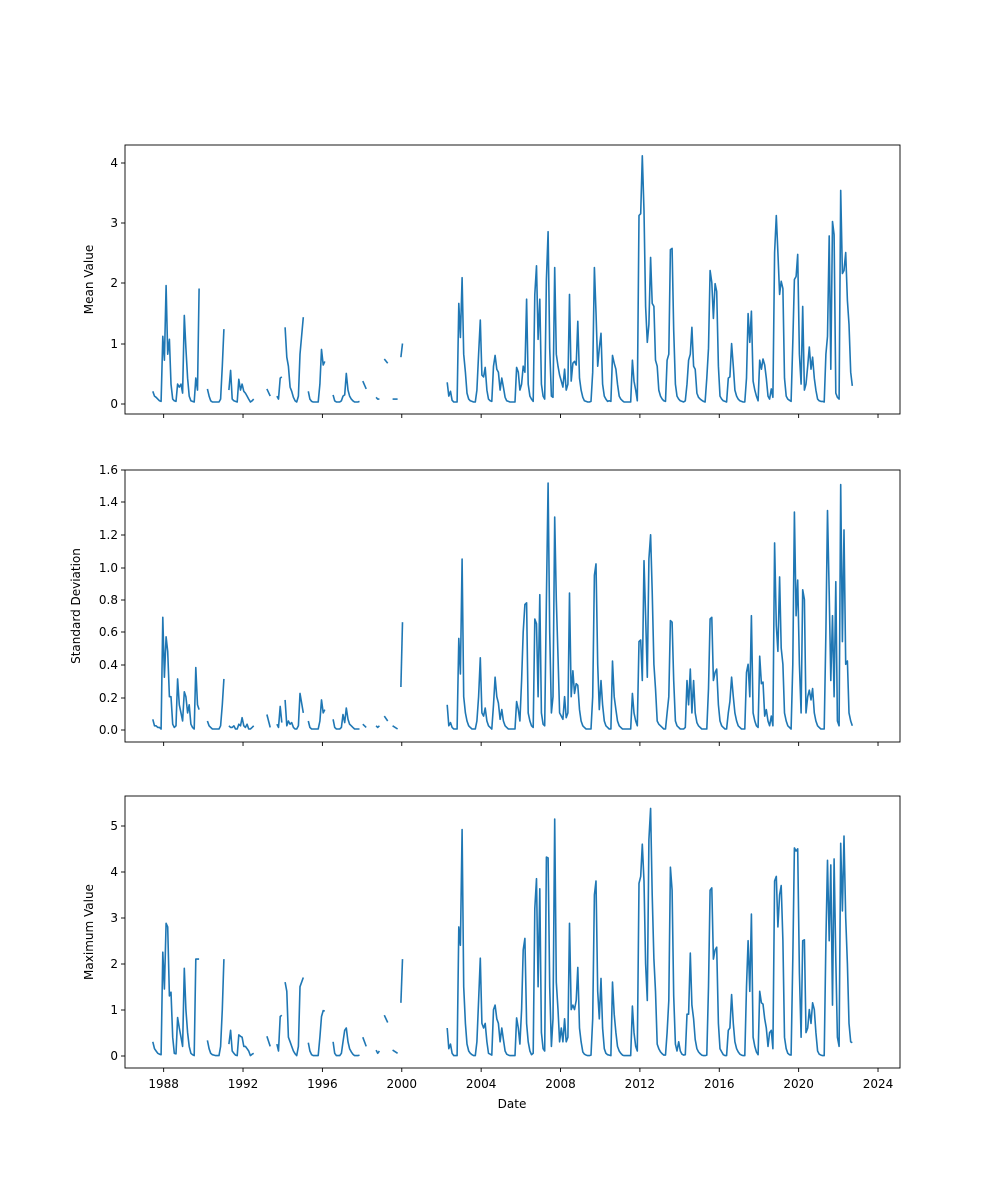  Describe the element at coordinates (108, 698) in the screenshot. I see `y-tick-label: 0.2` at that location.